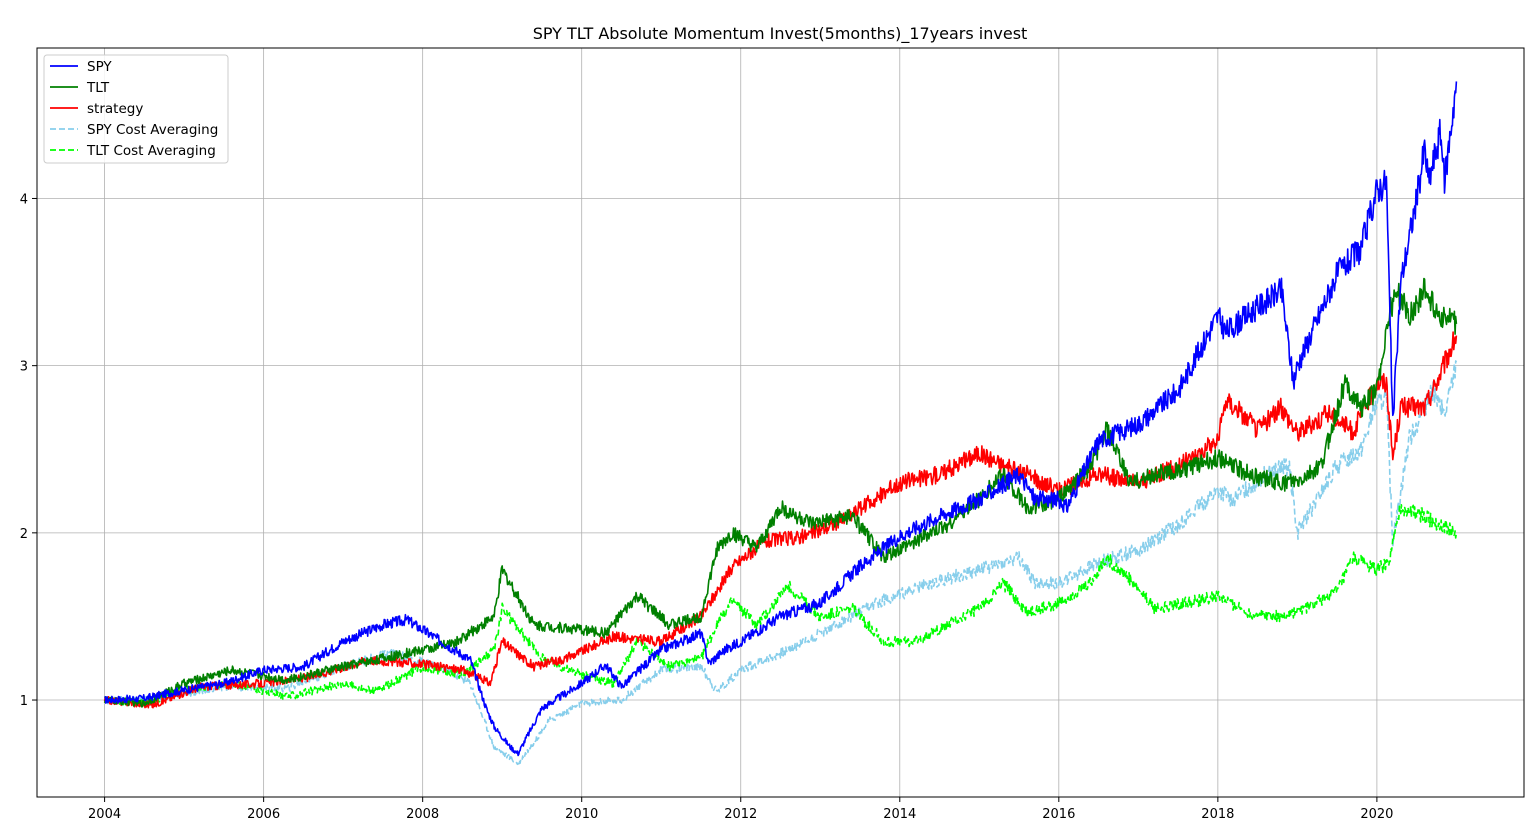 The image size is (1533, 832). I want to click on legend-frame, so click(136, 109).